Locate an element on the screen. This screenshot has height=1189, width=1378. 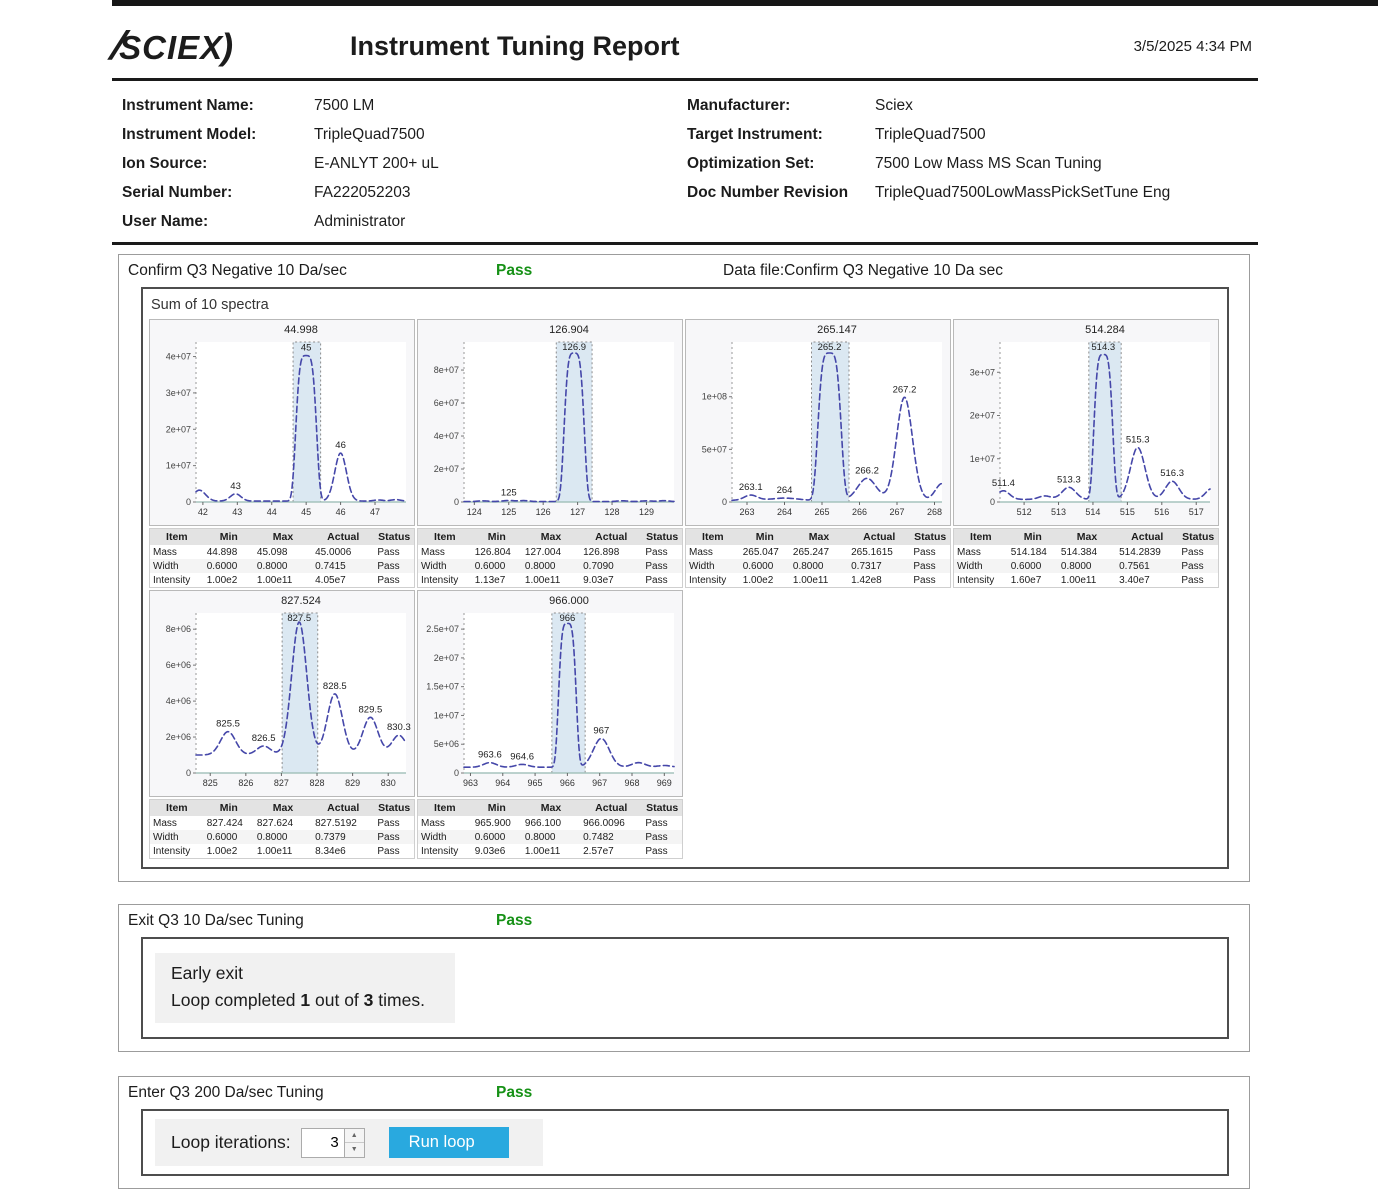
table-cell: 44.898 is located at coordinates (222, 552).